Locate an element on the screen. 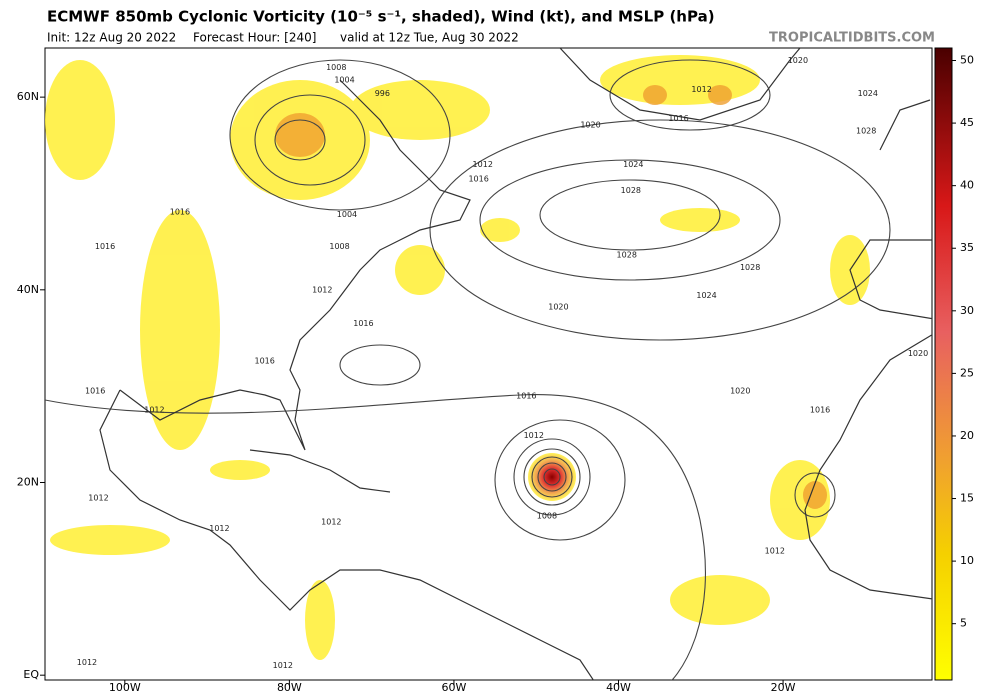 Image resolution: width=1000 pixels, height=699 pixels. x-tick-label: 100W is located at coordinates (125, 687).